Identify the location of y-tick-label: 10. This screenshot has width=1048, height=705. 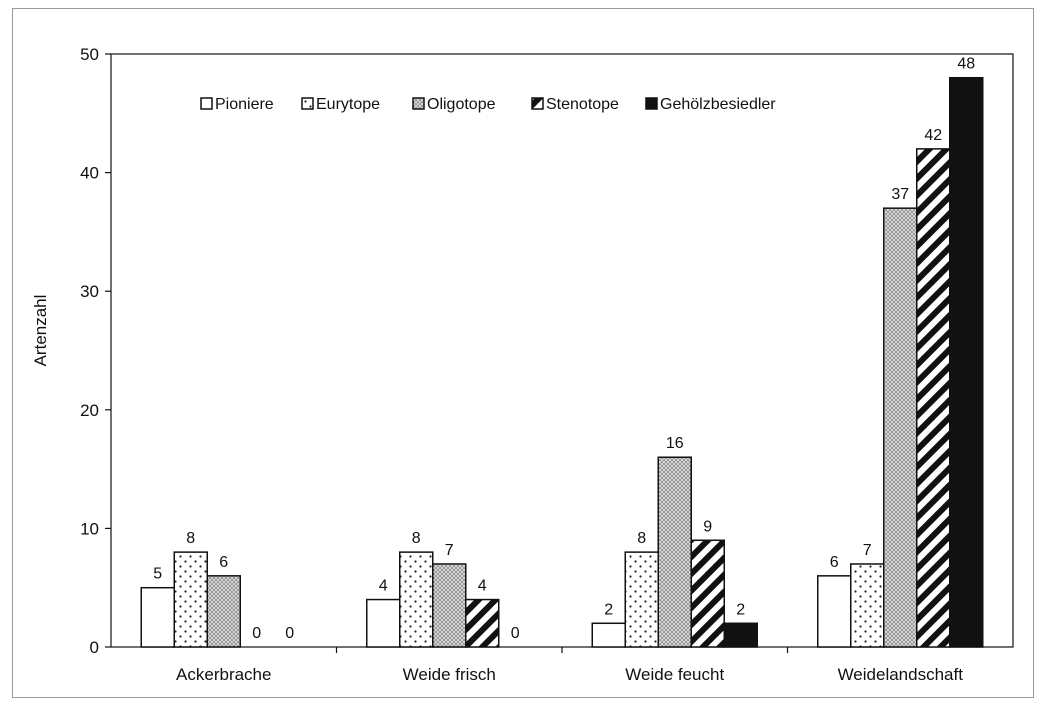
(89, 528).